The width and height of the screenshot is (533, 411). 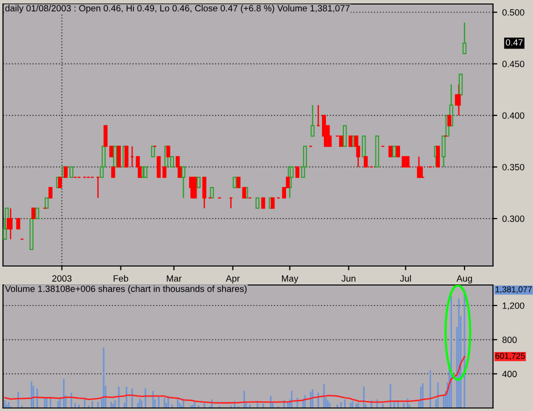 I want to click on y-tick-label: 400, so click(x=509, y=374).